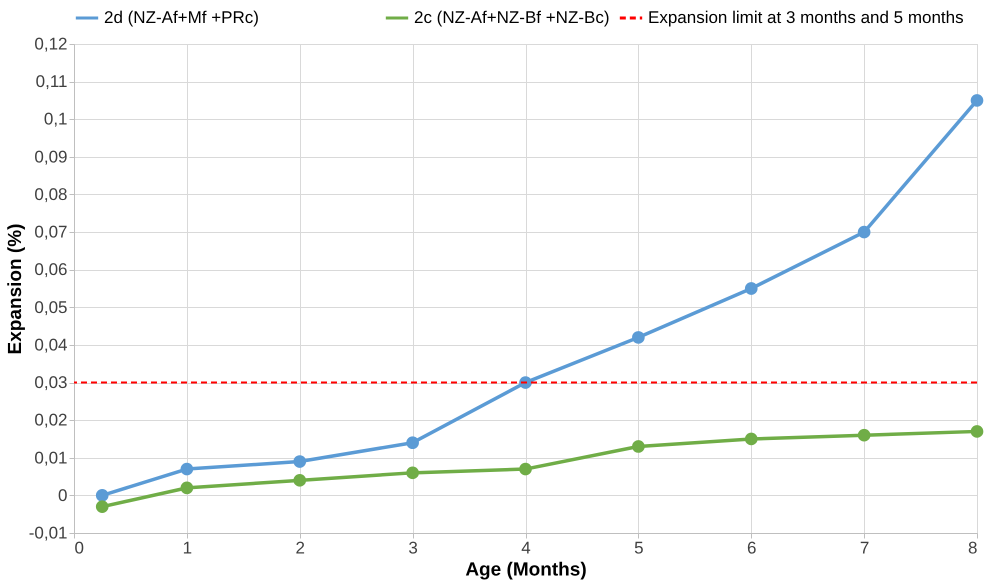 The width and height of the screenshot is (996, 584). What do you see at coordinates (806, 17) in the screenshot?
I see `legend-label: Expansion limit at 3 months and 5 months` at bounding box center [806, 17].